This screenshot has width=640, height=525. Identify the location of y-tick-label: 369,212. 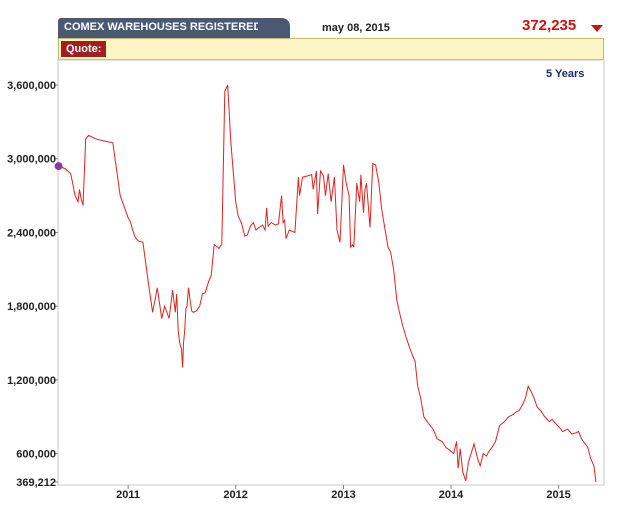
(36, 483).